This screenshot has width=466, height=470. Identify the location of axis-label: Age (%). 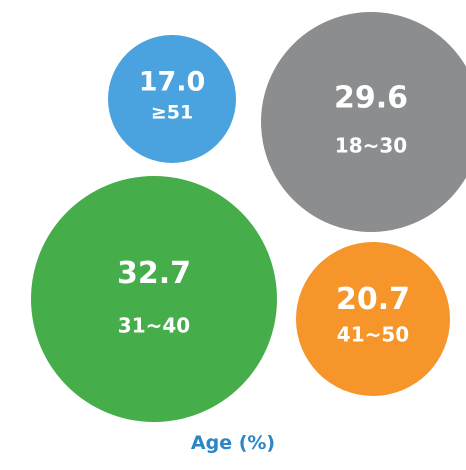
(233, 443).